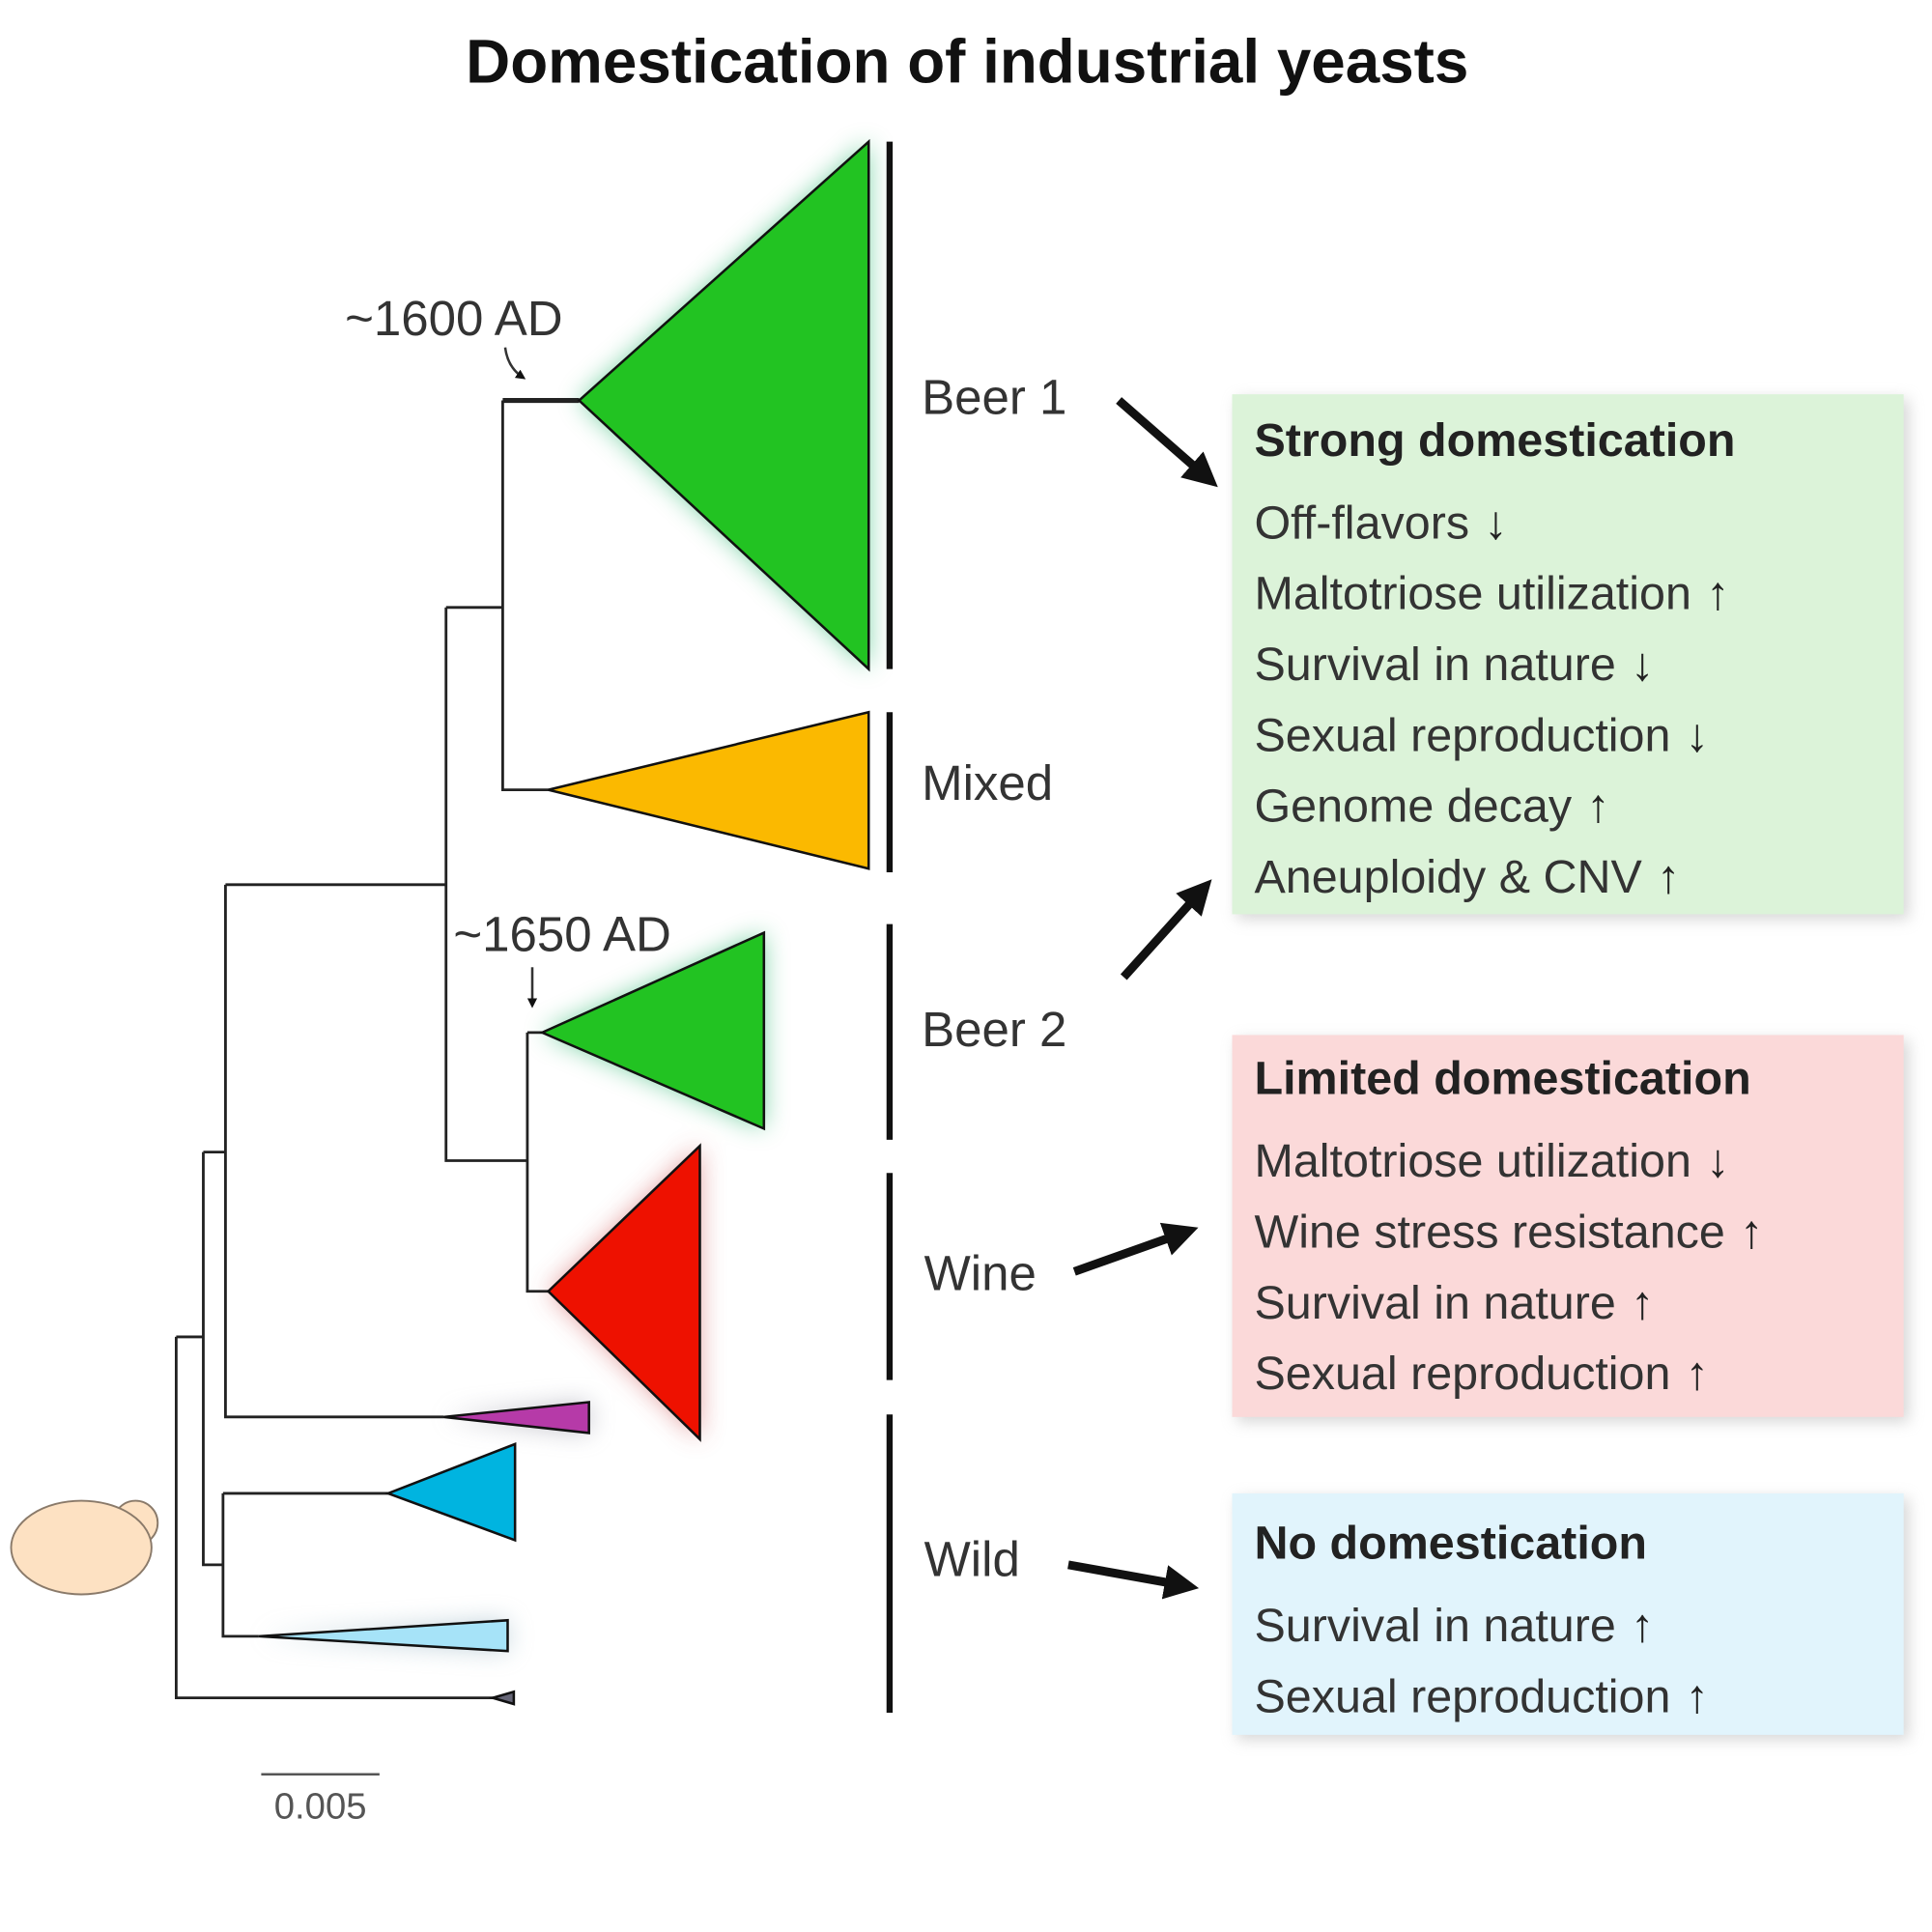 This screenshot has width=1932, height=1932. I want to click on trait-label: Genome decay, so click(1413, 807).